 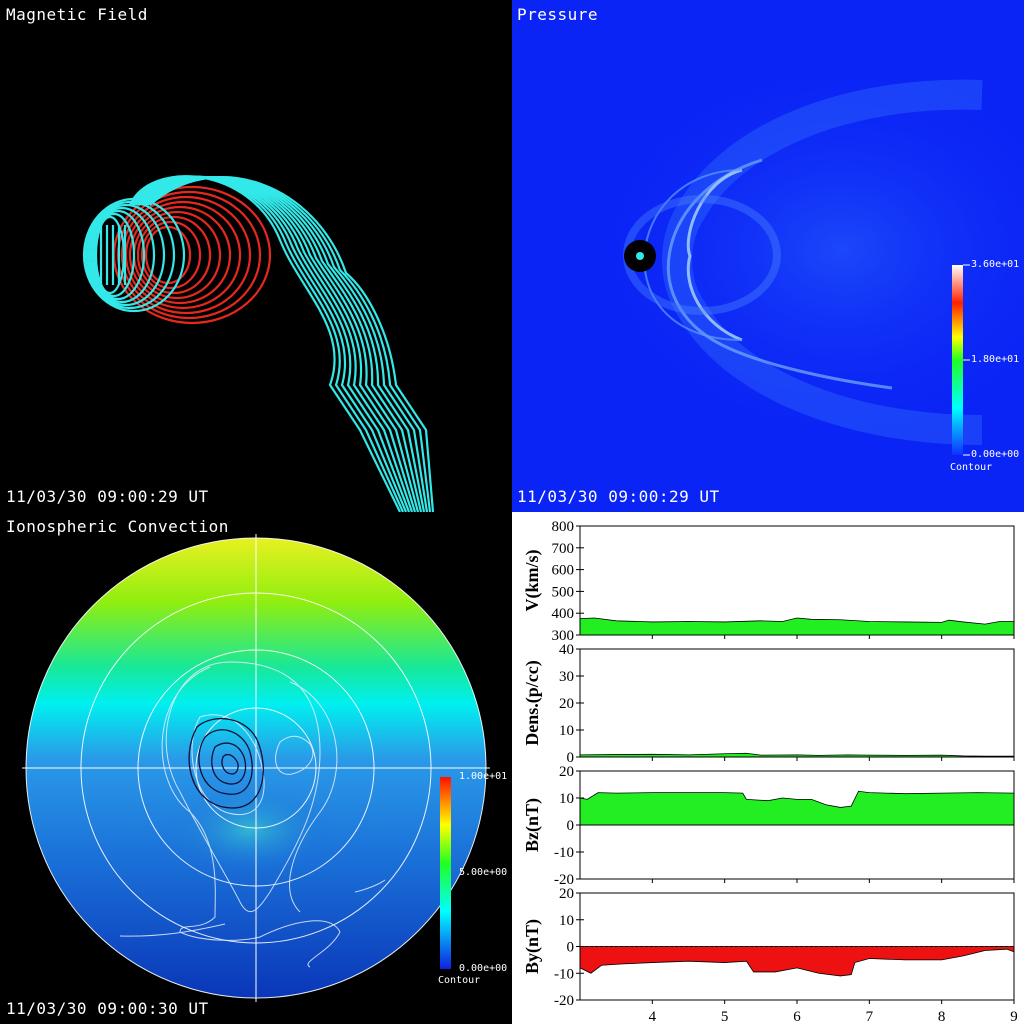 What do you see at coordinates (563, 614) in the screenshot?
I see `y-tick-label: 400` at bounding box center [563, 614].